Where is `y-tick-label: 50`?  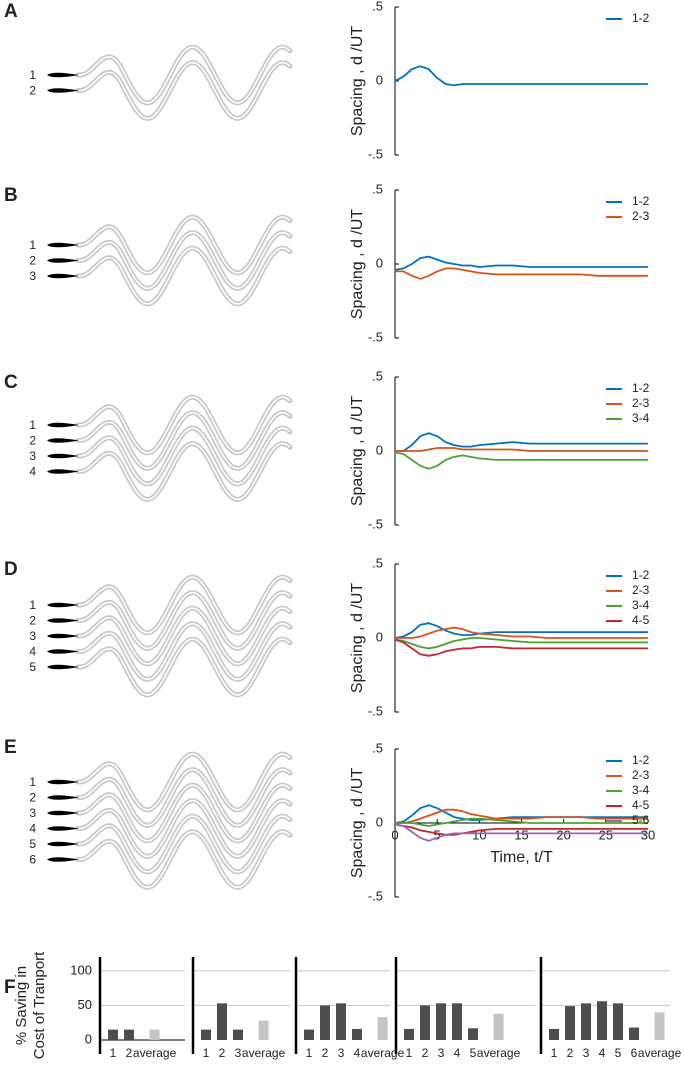 y-tick-label: 50 is located at coordinates (85, 1004).